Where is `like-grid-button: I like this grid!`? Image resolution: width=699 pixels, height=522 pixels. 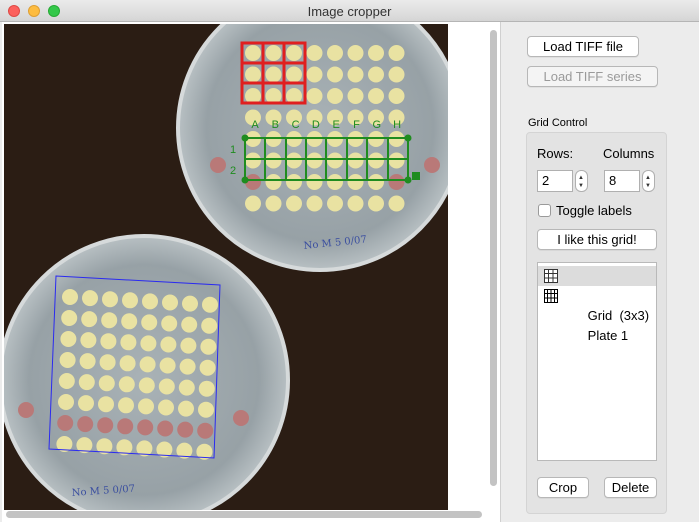
like-grid-button: I like this grid! is located at coordinates (597, 239).